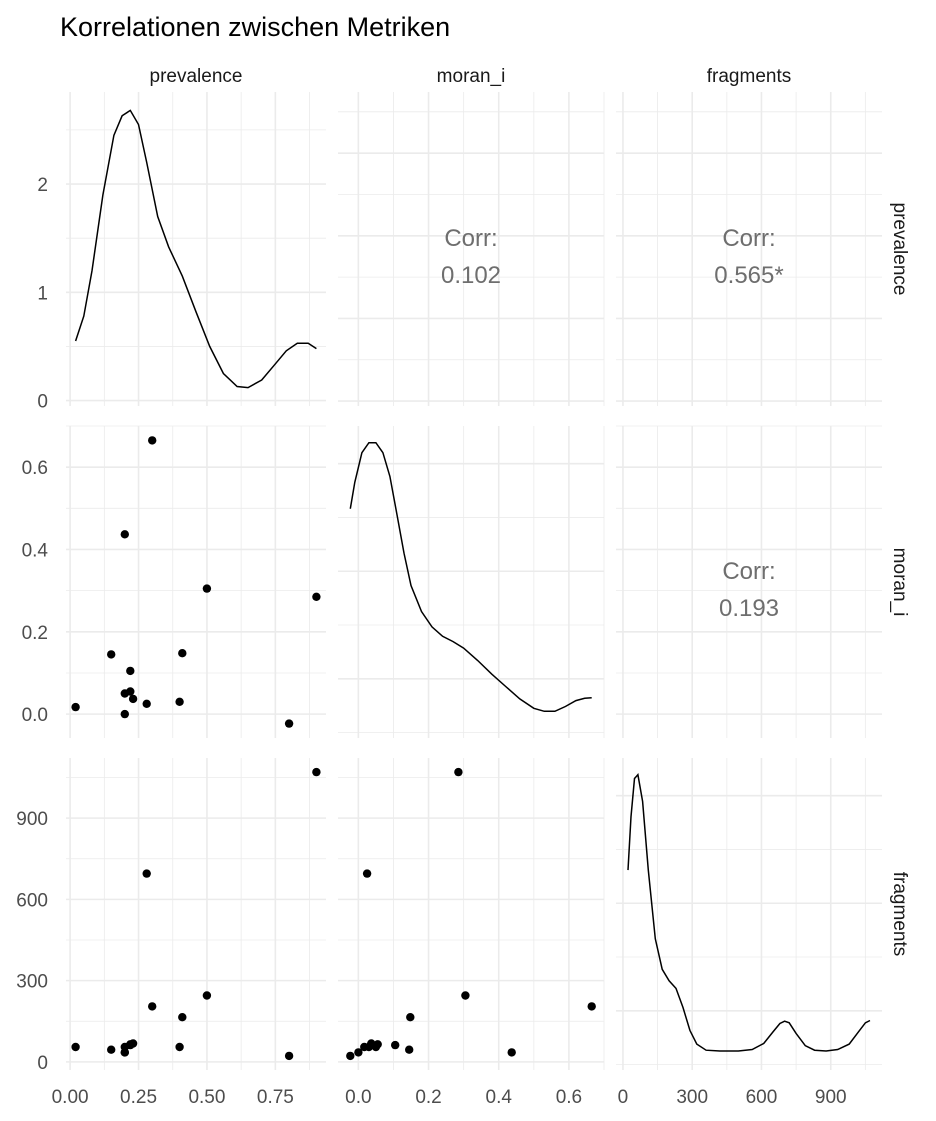  I want to click on panel-prevalence-fragments: Corr: 0.565*, so click(749, 249).